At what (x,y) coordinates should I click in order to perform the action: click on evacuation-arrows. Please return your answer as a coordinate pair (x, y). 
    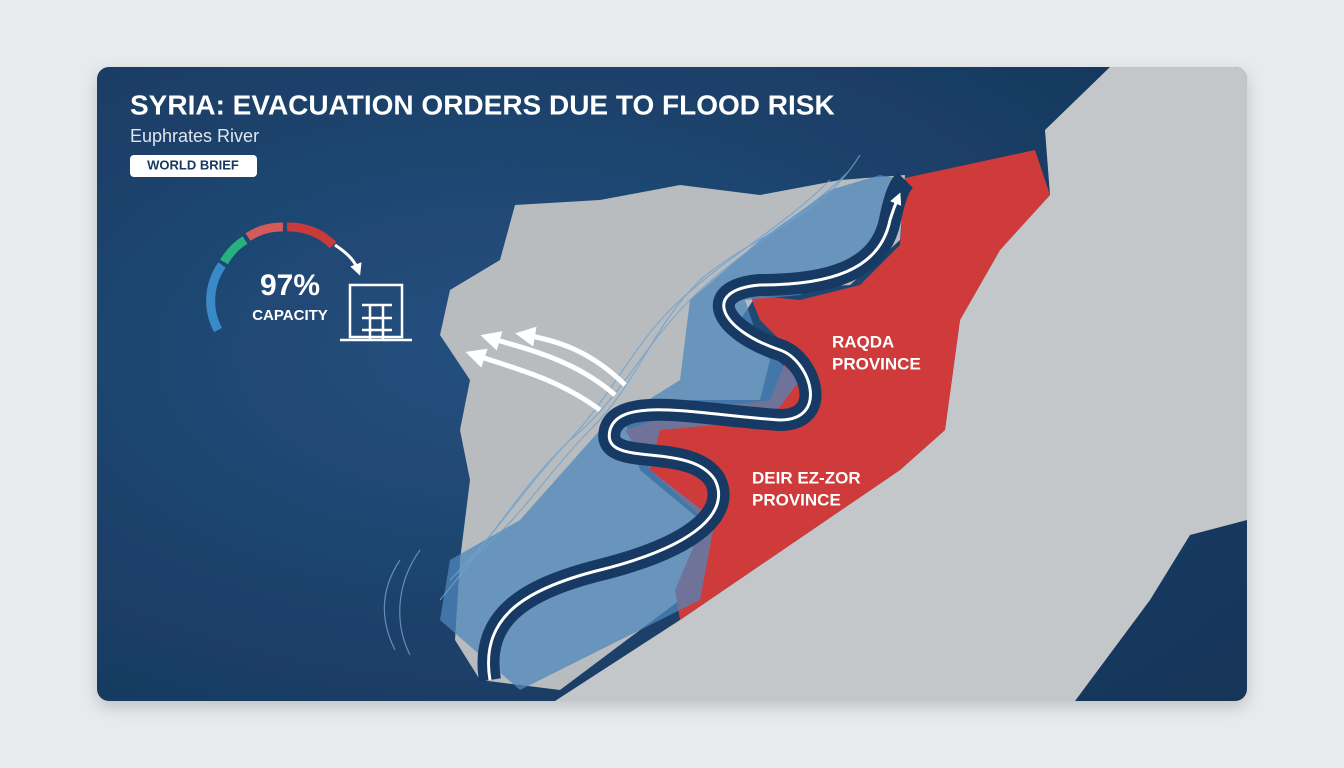
    Looking at the image, I should click on (546, 369).